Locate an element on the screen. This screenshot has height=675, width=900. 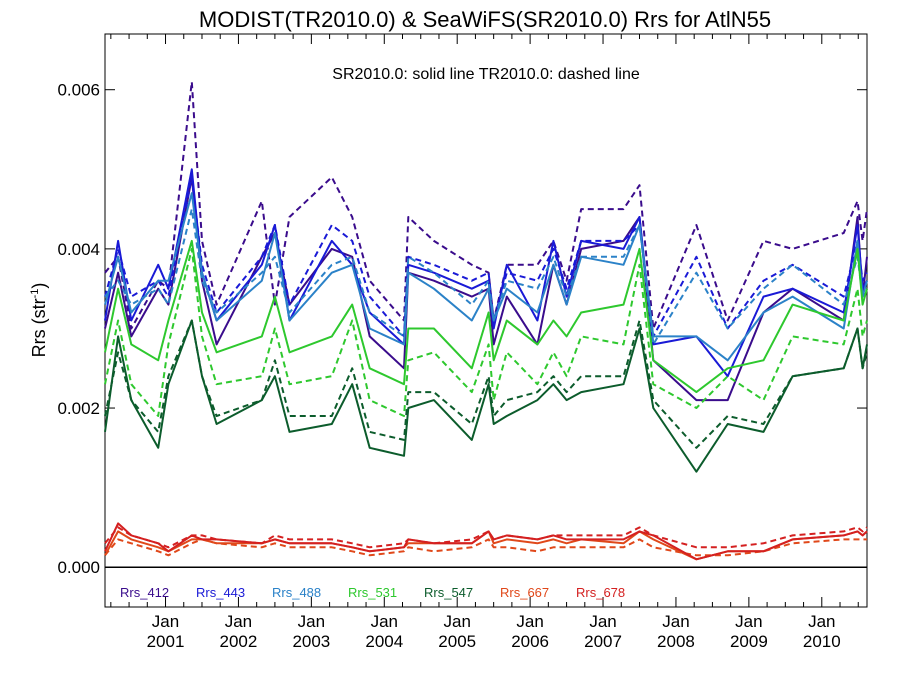
legend-entry: Rrs_488 is located at coordinates (296, 592).